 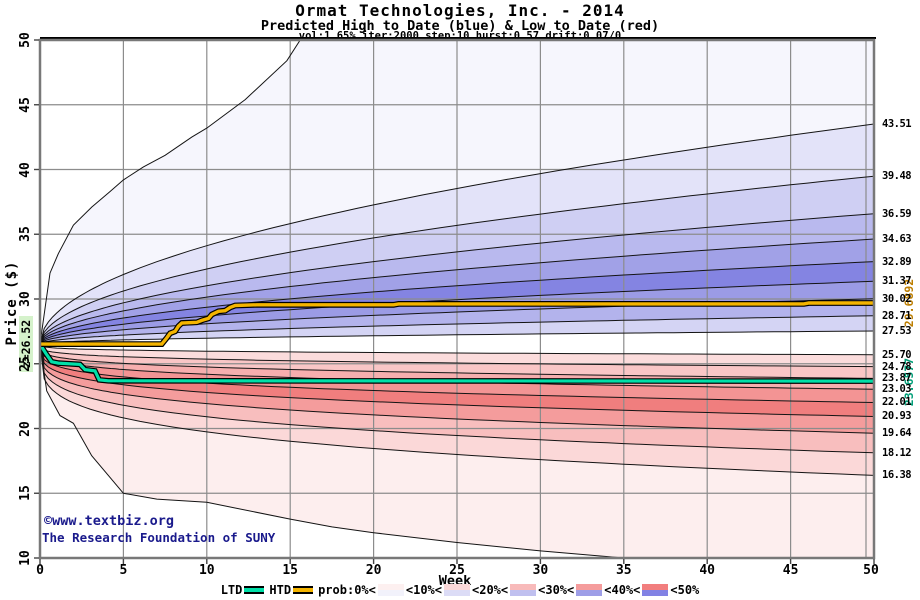 What do you see at coordinates (897, 354) in the screenshot?
I see `right-axis-label-25.70: 25.70` at bounding box center [897, 354].